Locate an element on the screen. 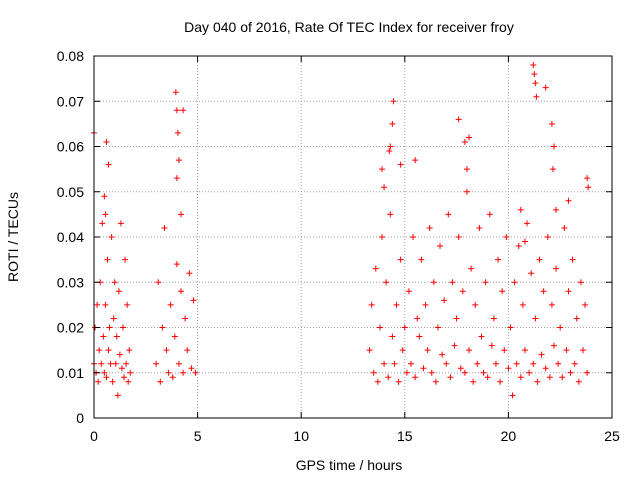  y-tick-label: 0.05 is located at coordinates (70, 192).